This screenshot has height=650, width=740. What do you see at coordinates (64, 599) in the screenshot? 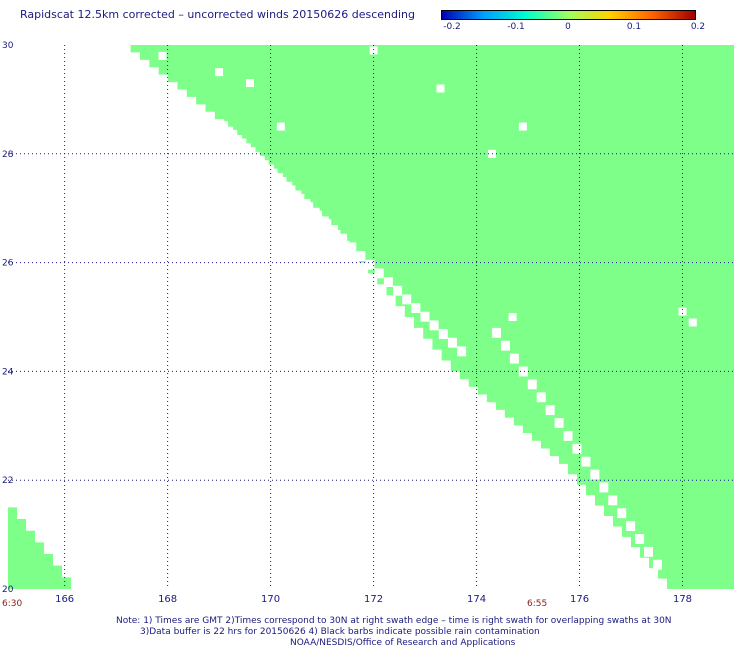
I see `x-tick-label-166: 166` at bounding box center [64, 599].